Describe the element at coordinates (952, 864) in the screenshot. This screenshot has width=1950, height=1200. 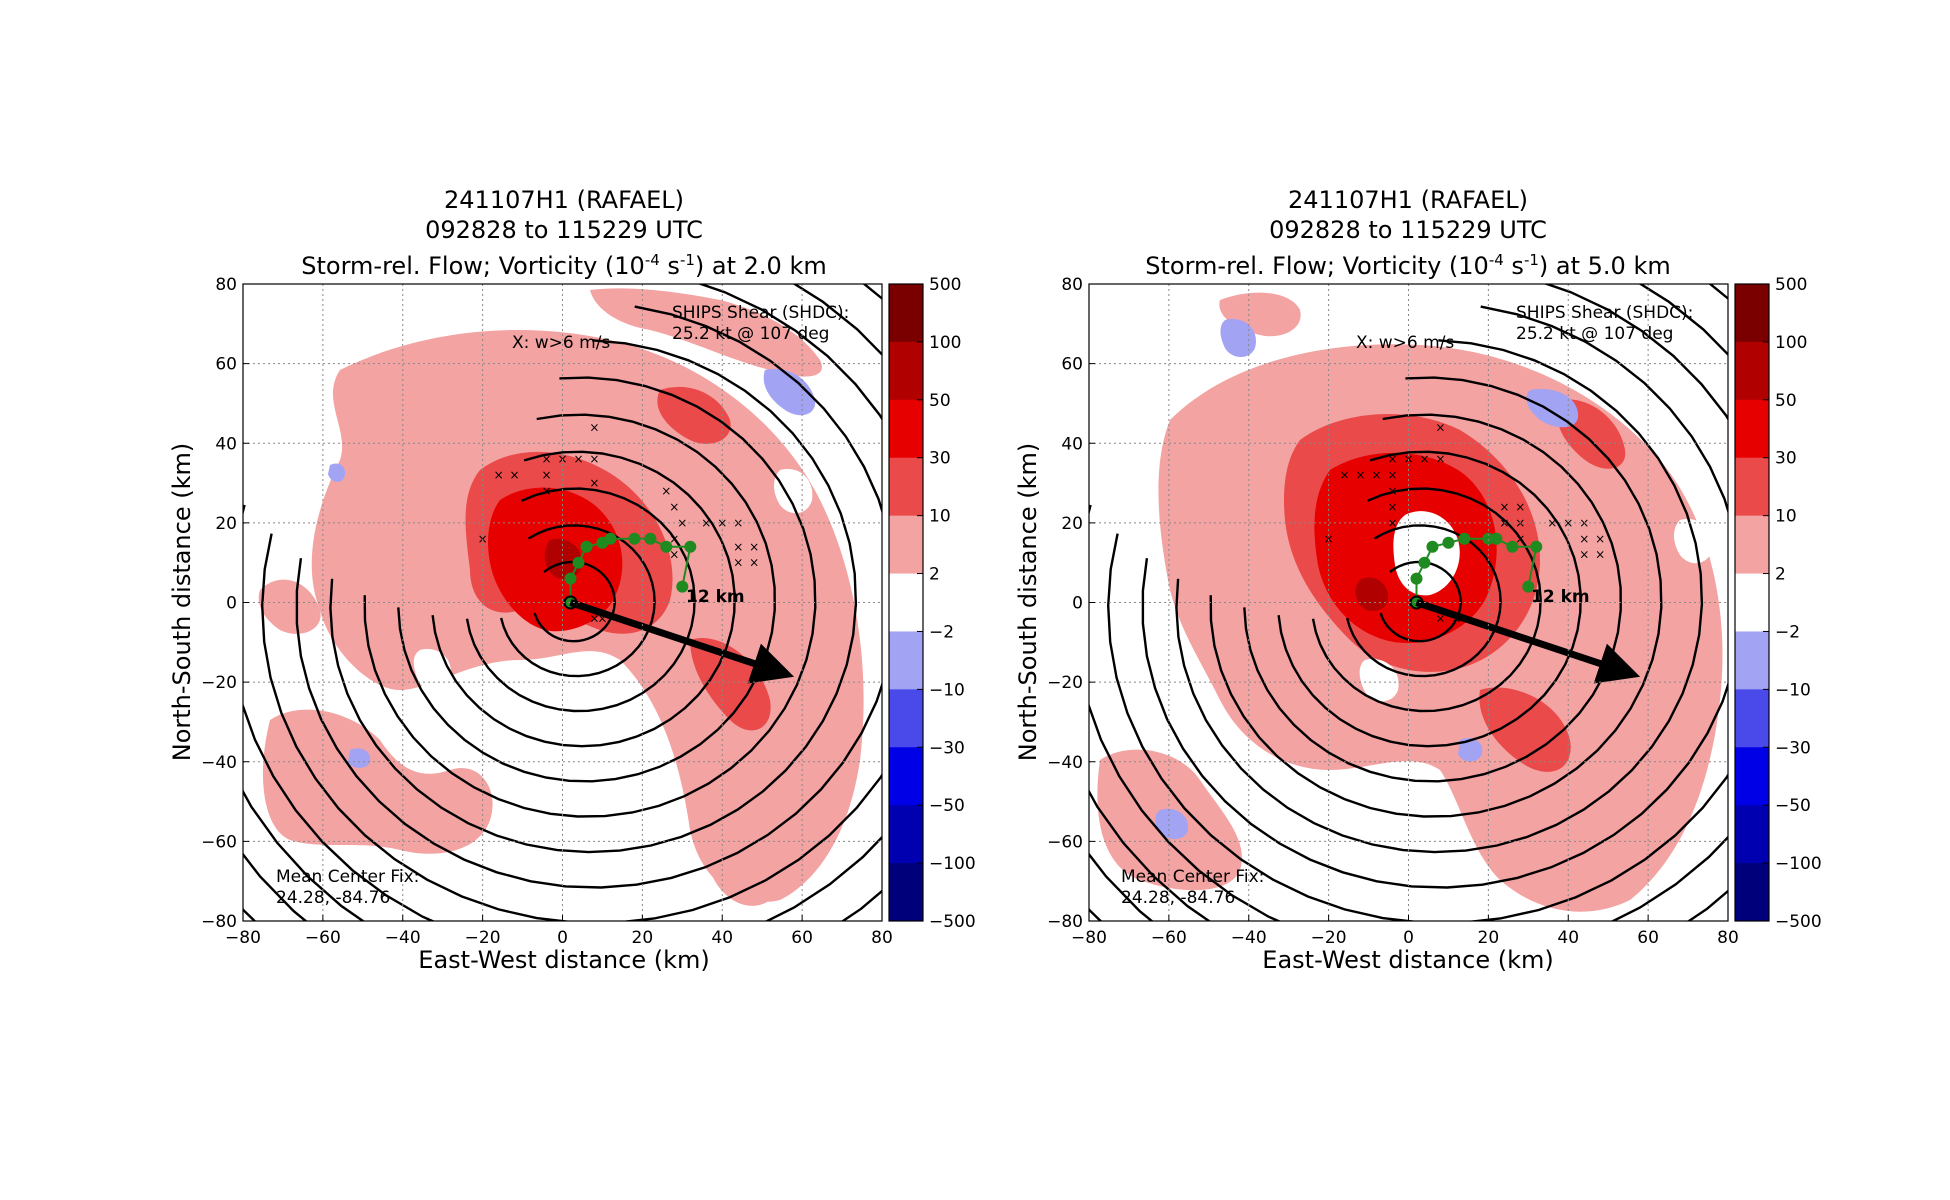
I see `colorbar-tick-label: −100` at that location.